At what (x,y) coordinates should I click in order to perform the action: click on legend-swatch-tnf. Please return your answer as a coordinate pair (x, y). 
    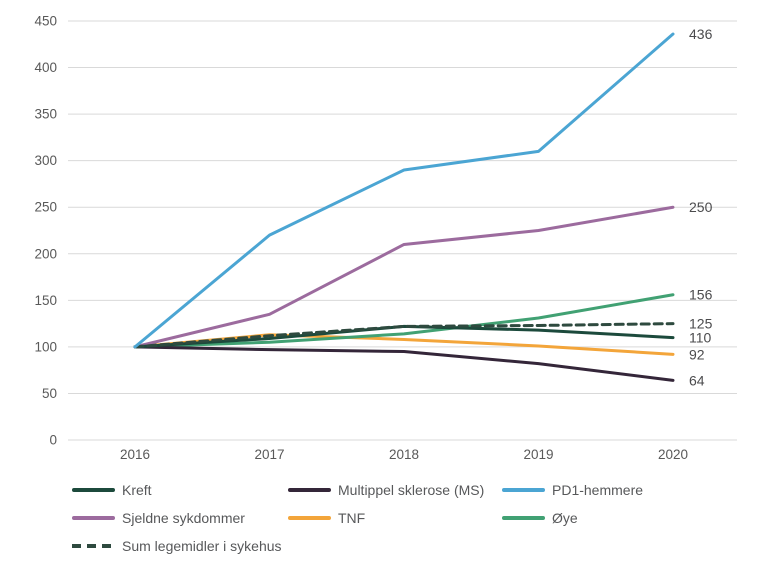
    Looking at the image, I should click on (309, 518).